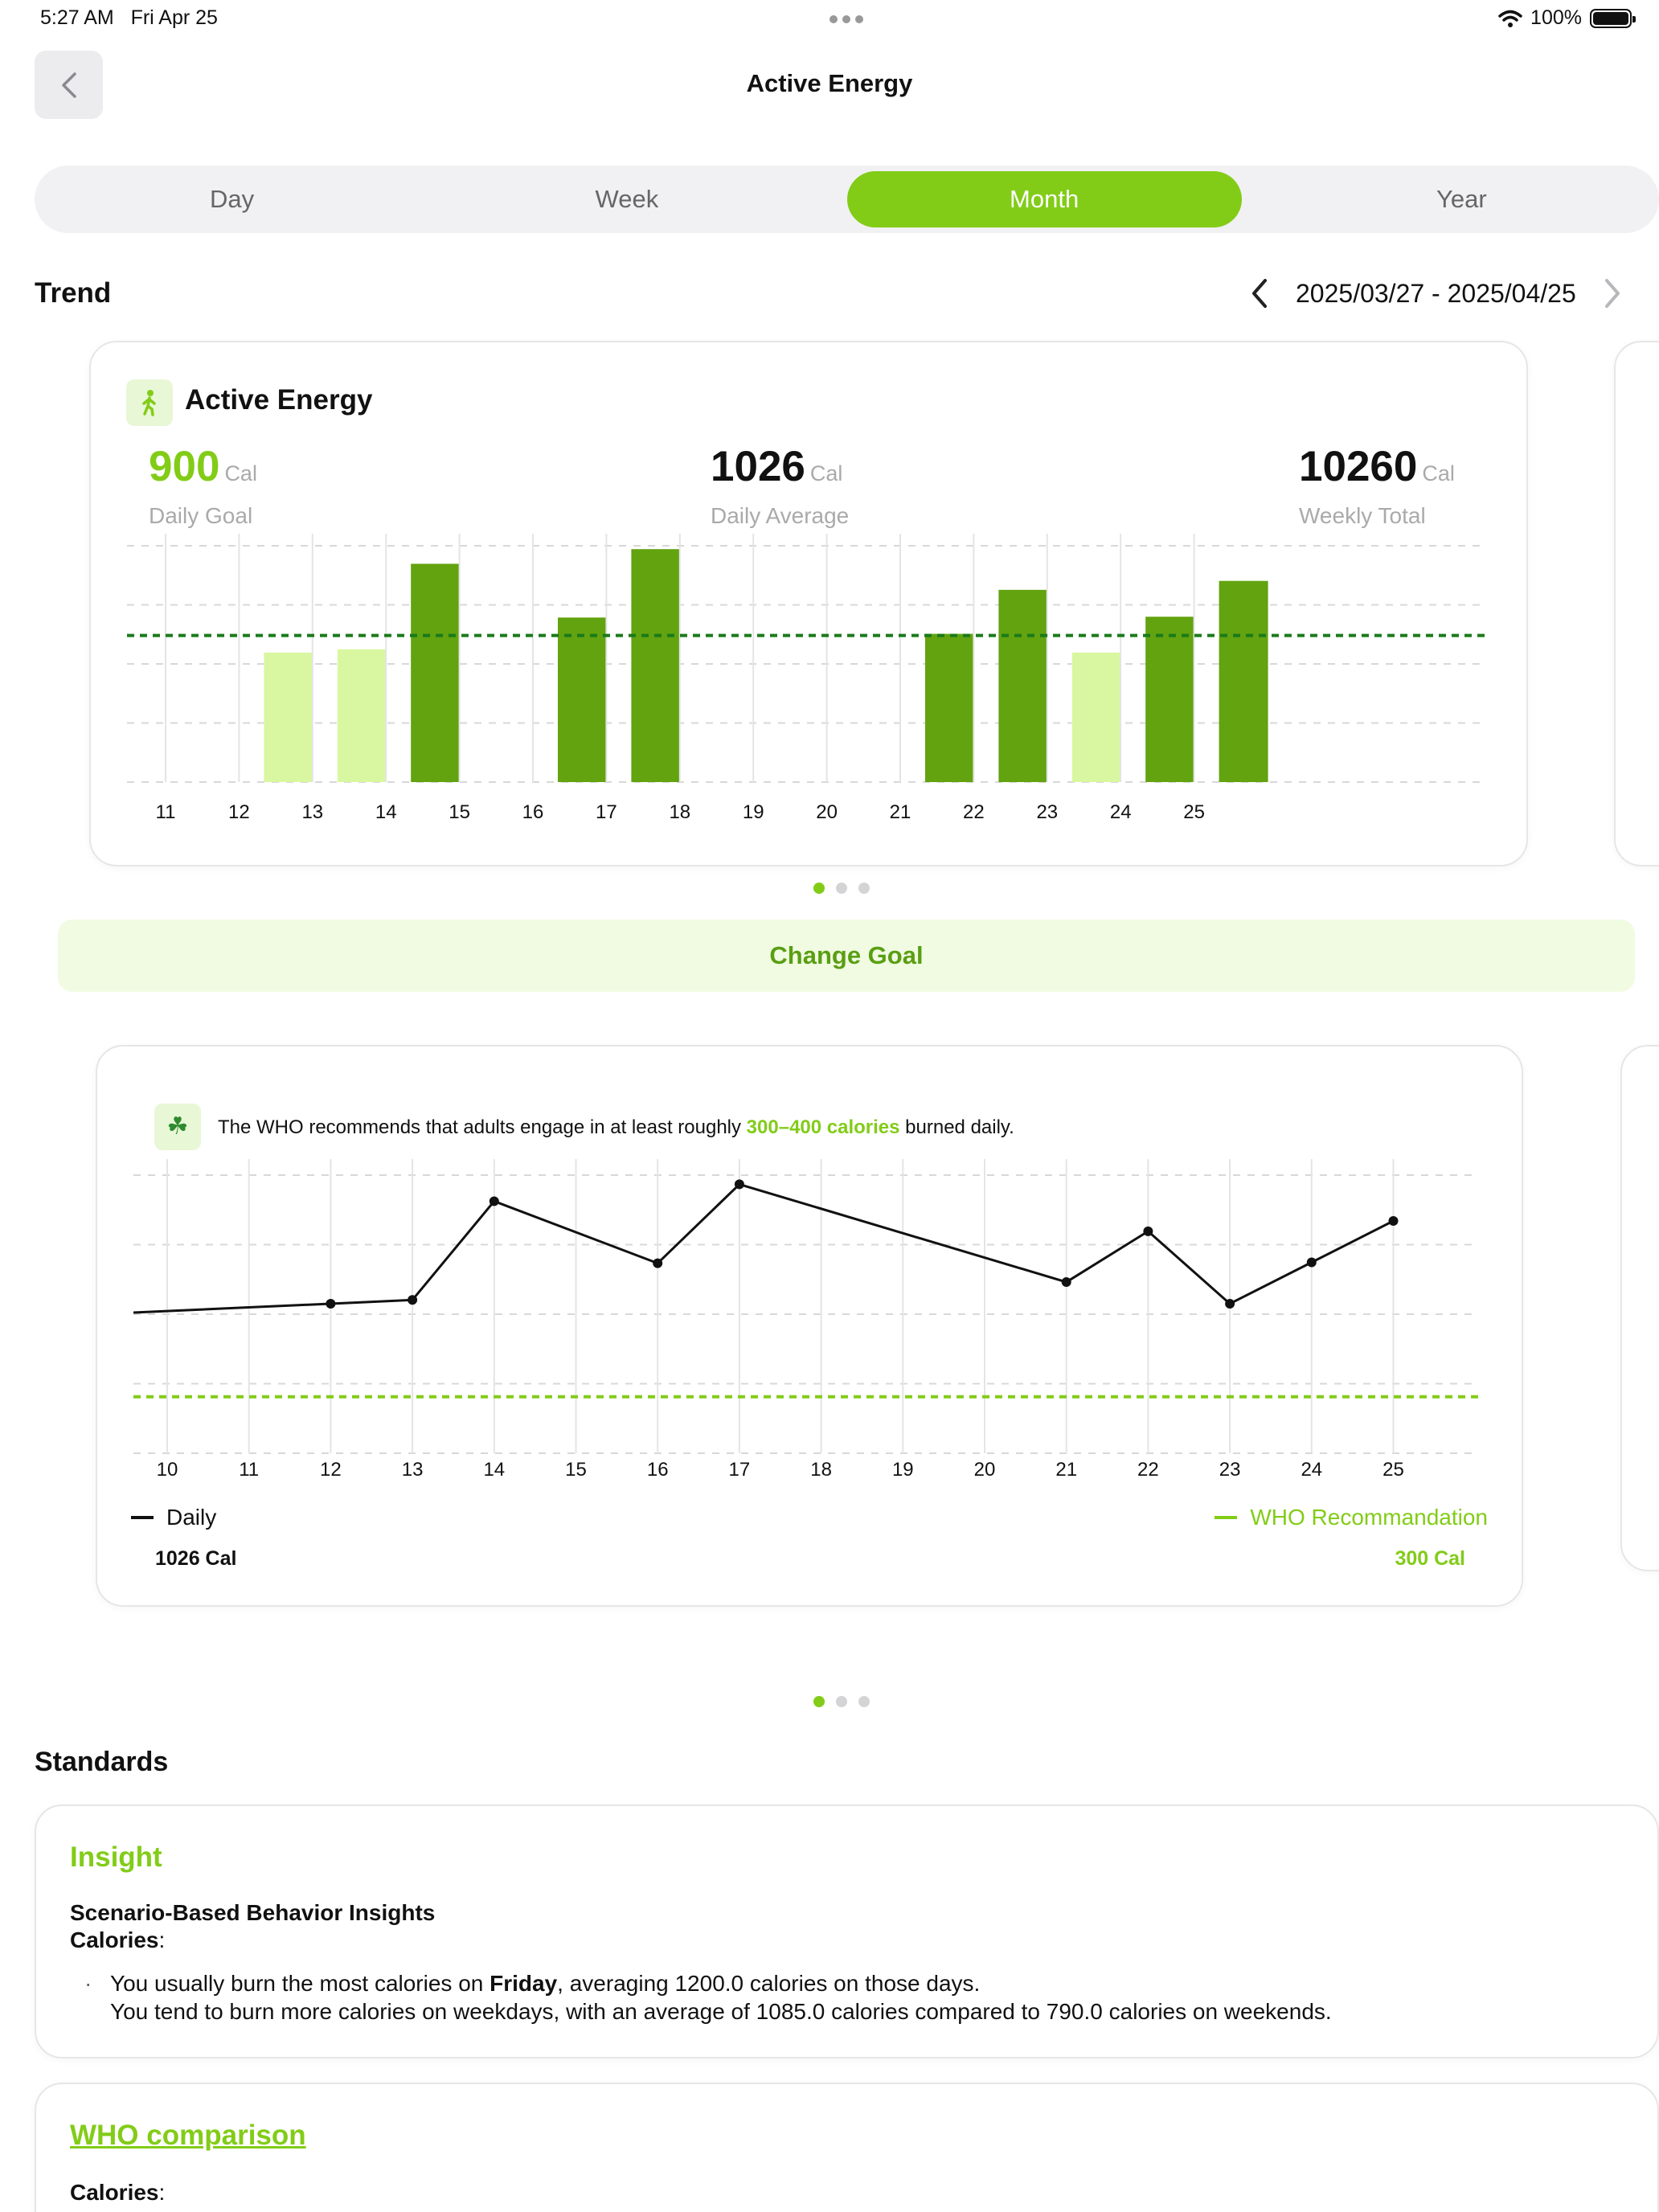 This screenshot has height=2212, width=1659. What do you see at coordinates (232, 199) in the screenshot?
I see `tab-day: Day` at bounding box center [232, 199].